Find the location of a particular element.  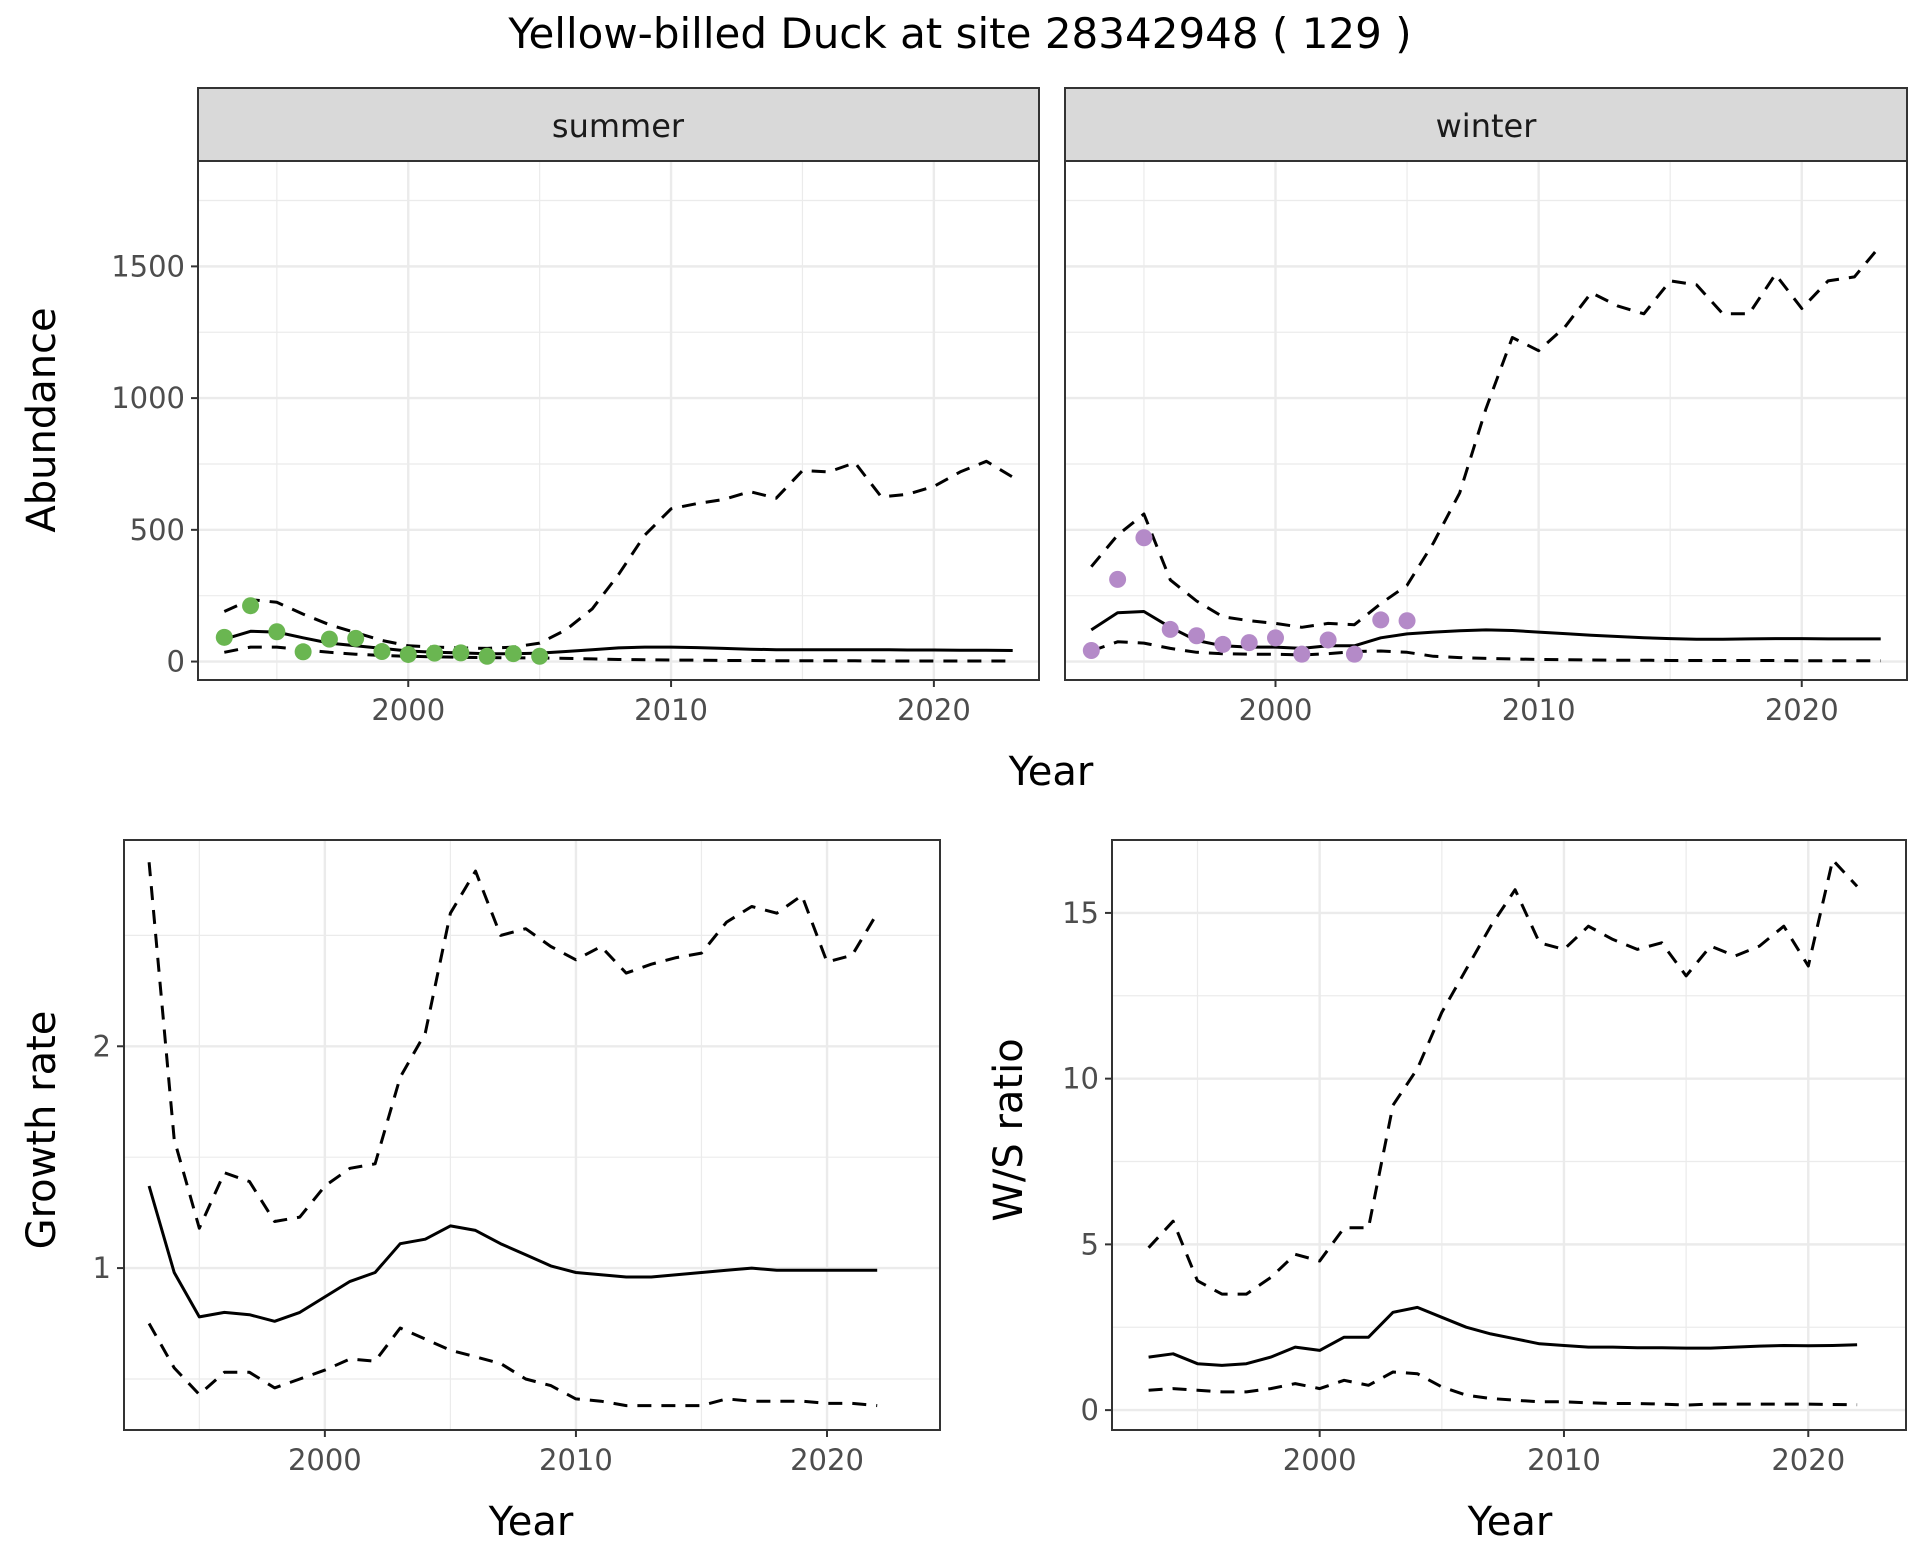

strip-winter-label: winter is located at coordinates (1487, 126).